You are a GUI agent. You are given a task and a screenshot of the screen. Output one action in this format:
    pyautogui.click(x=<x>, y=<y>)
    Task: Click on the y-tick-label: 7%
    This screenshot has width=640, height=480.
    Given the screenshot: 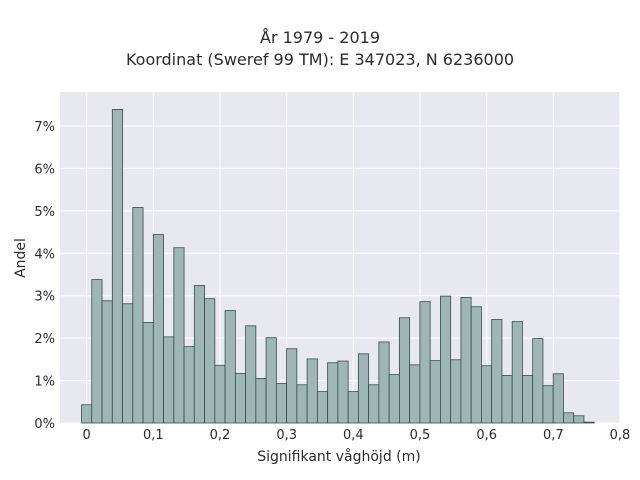 What is the action you would take?
    pyautogui.click(x=44, y=127)
    